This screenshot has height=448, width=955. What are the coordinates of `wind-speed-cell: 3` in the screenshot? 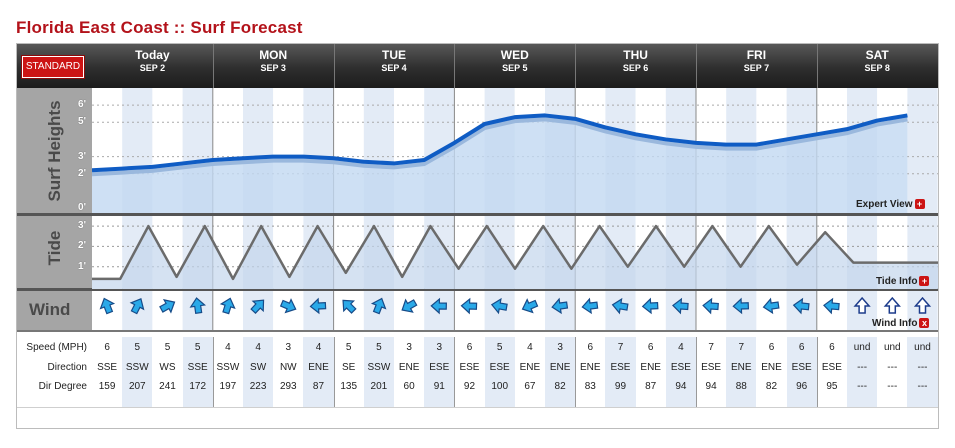 It's located at (439, 347).